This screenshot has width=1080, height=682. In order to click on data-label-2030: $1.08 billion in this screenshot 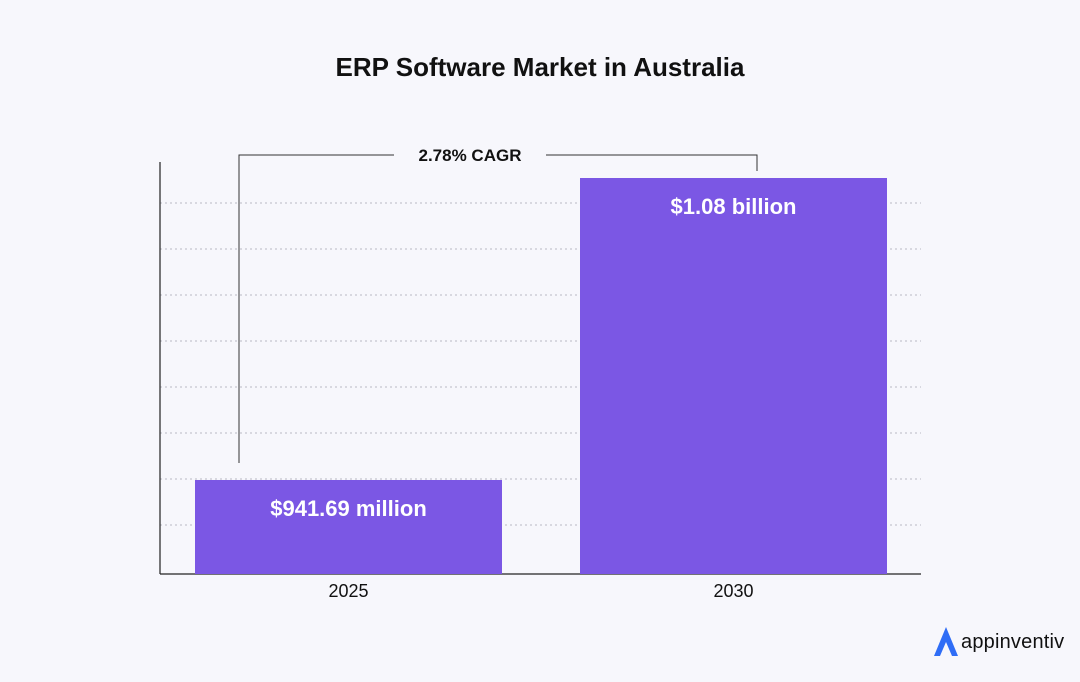, I will do `click(734, 206)`.